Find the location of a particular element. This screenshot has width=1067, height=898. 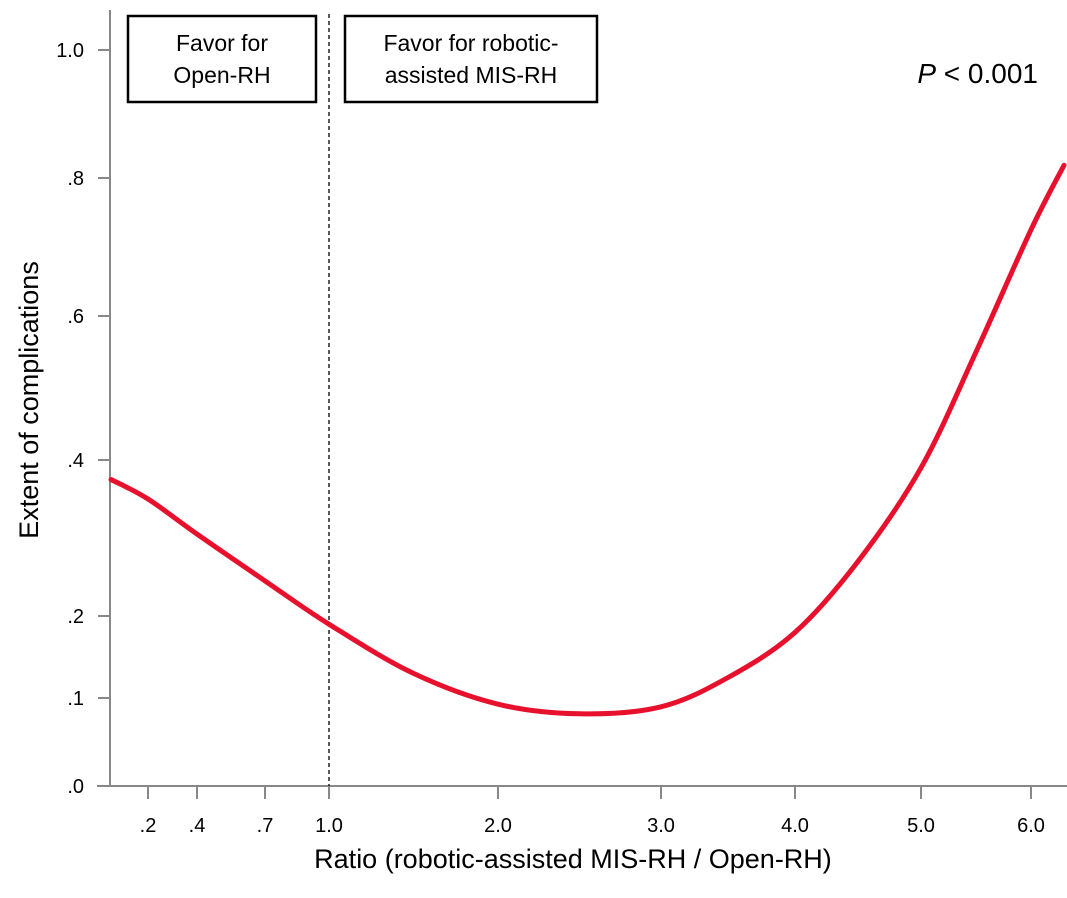

favor-robotic-box is located at coordinates (471, 59).